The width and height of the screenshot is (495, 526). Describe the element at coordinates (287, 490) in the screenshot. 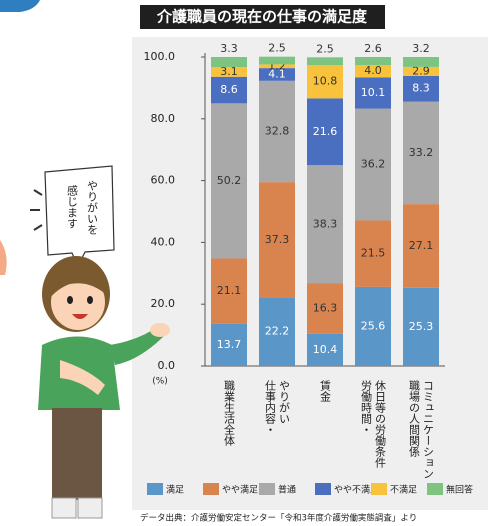

I see `legend-label: 普通` at that location.